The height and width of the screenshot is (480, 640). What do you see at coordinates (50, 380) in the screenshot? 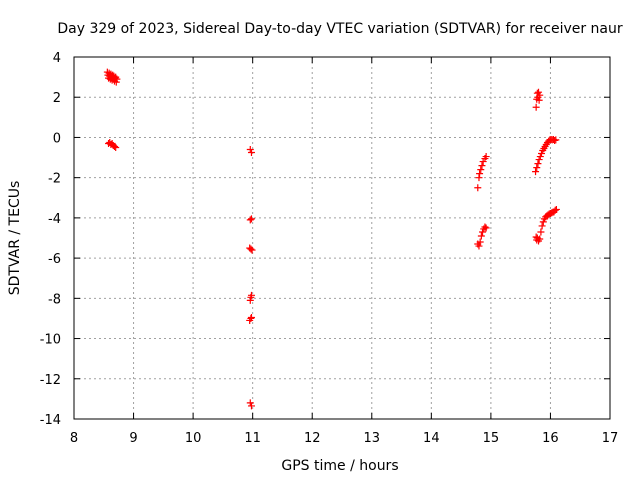
I see `y-tick-label: -12` at bounding box center [50, 380].